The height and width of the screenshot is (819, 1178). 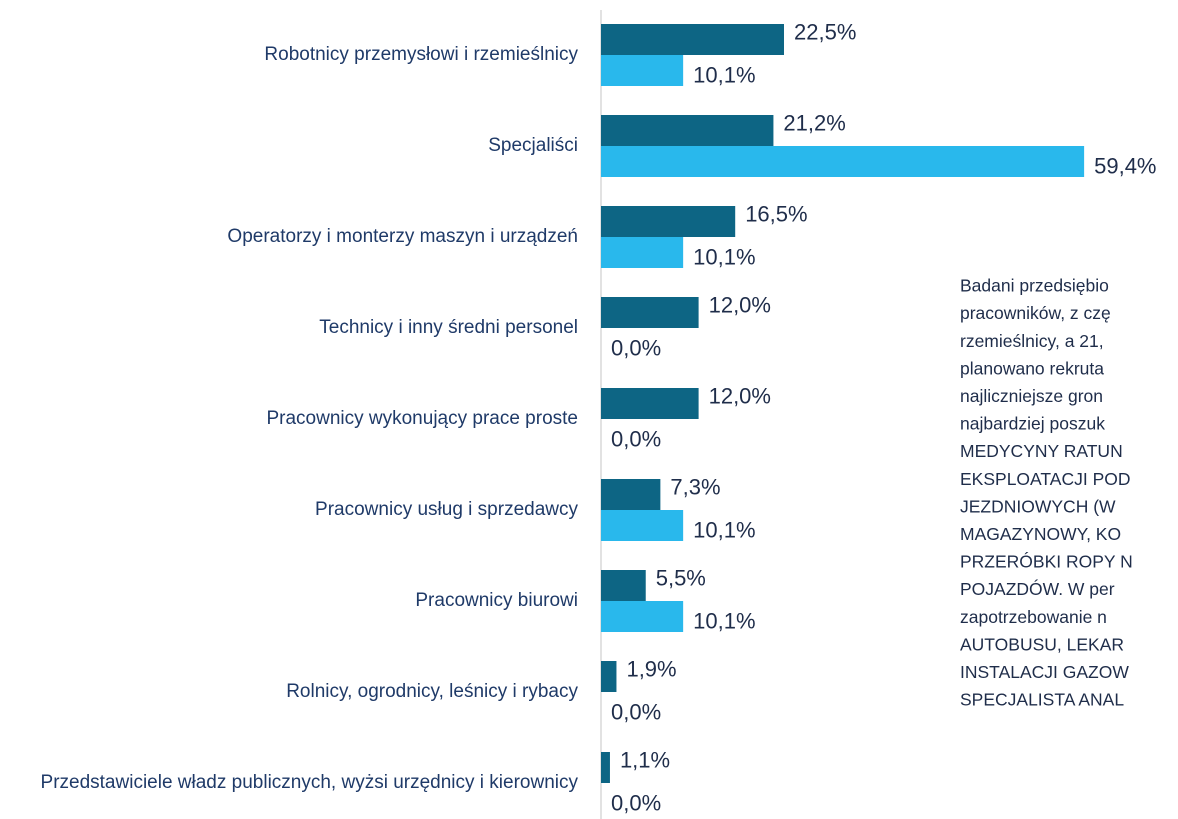 I want to click on category-label: Specjaliści, so click(x=533, y=145).